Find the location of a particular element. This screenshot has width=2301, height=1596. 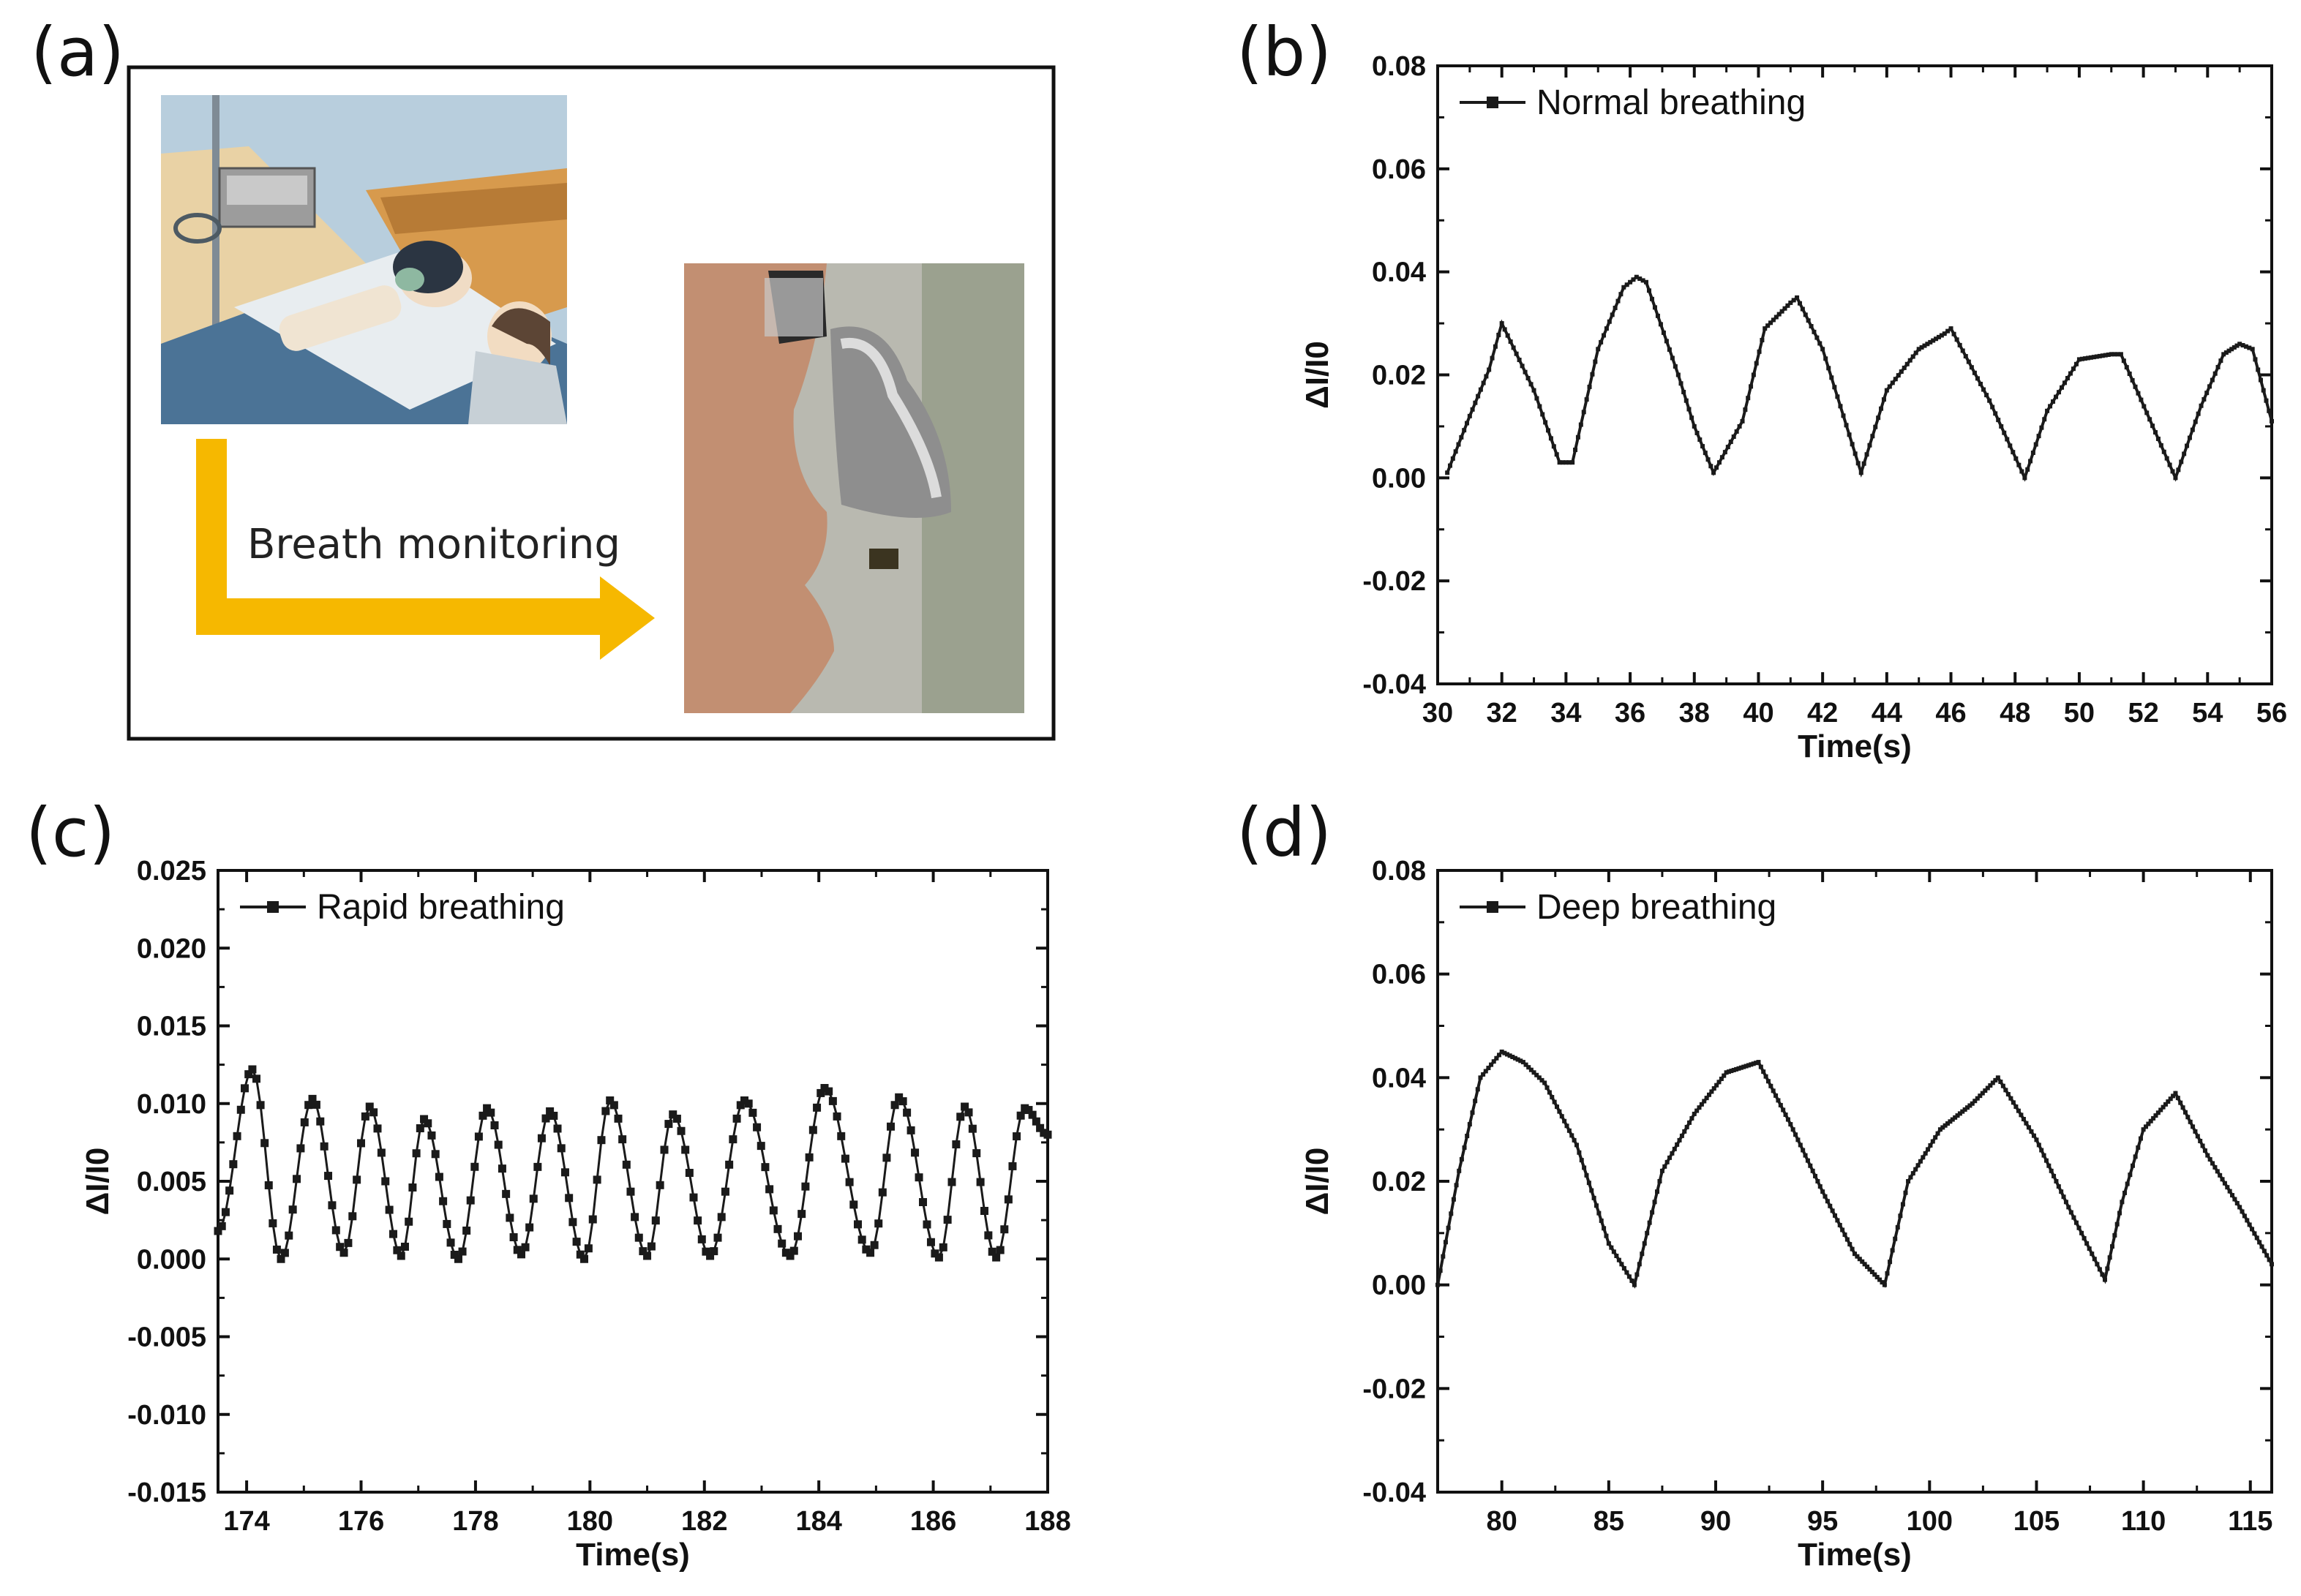

x-tick-label: 52 is located at coordinates (2143, 713).